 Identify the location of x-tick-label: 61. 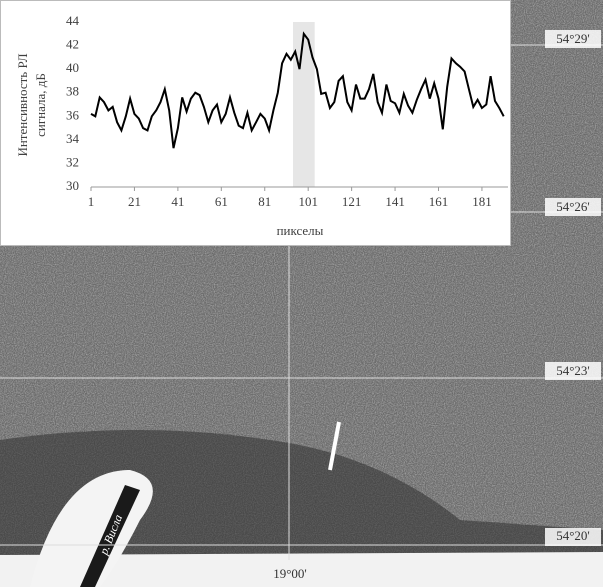
(221, 201).